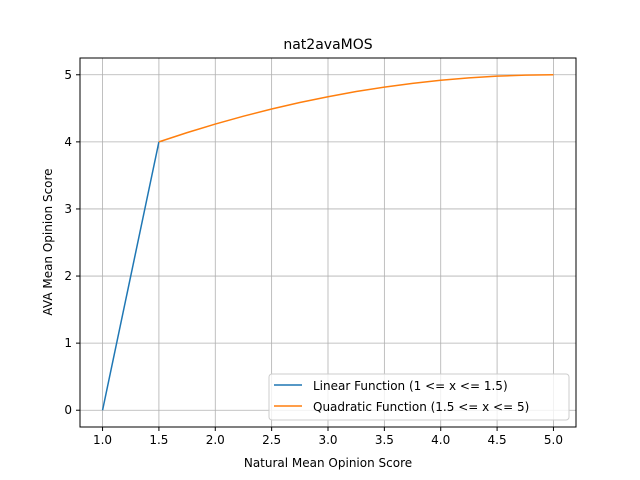  I want to click on y-tick-label: 1, so click(68, 343).